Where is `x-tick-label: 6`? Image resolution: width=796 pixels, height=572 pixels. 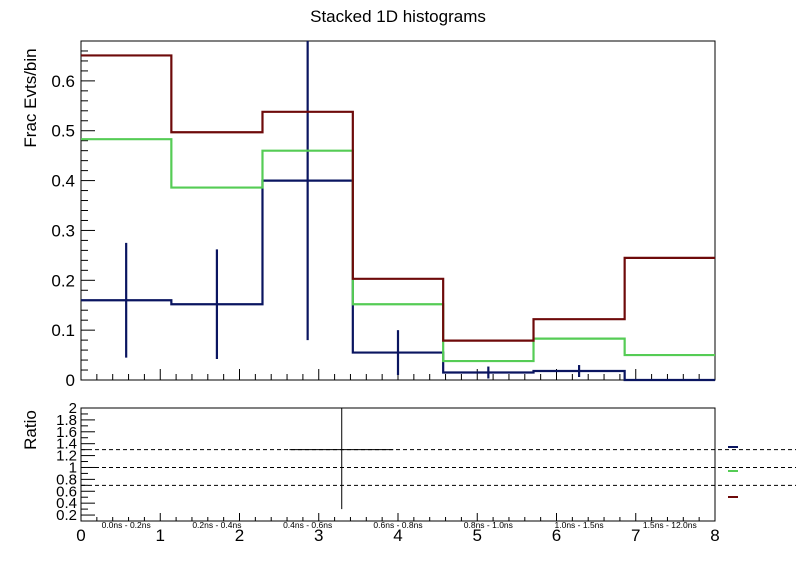 x-tick-label: 6 is located at coordinates (556, 535).